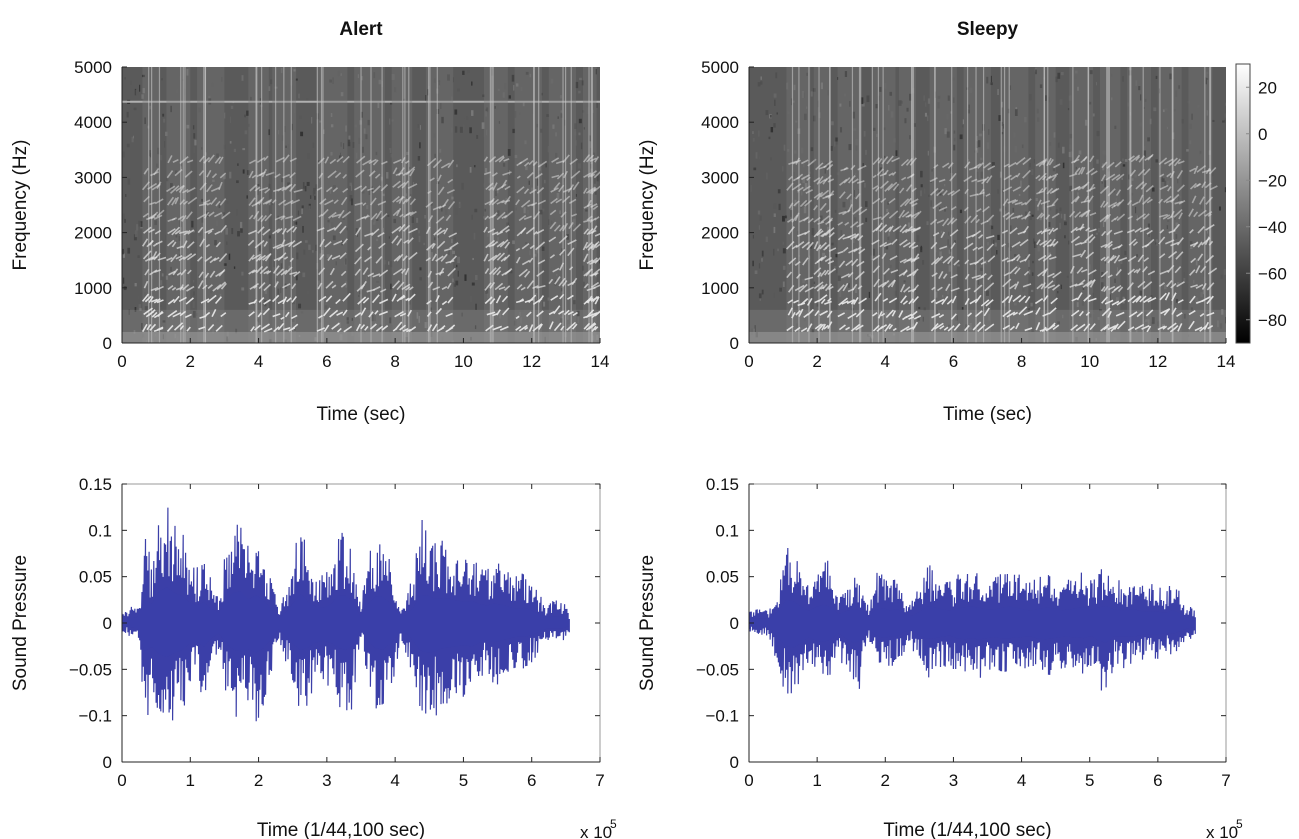 This screenshot has height=839, width=1299. What do you see at coordinates (1226, 361) in the screenshot?
I see `x-tick-label: 14` at bounding box center [1226, 361].